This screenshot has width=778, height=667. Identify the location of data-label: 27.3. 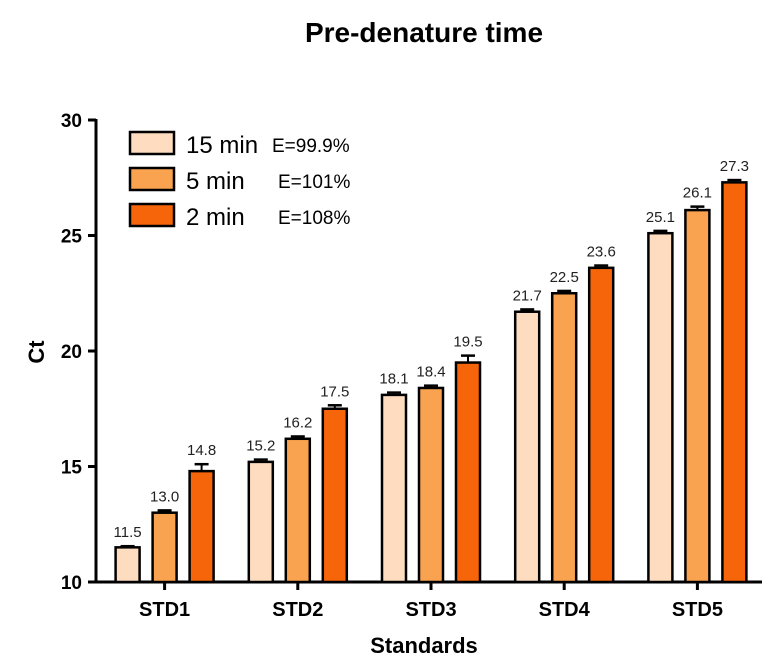
(734, 166).